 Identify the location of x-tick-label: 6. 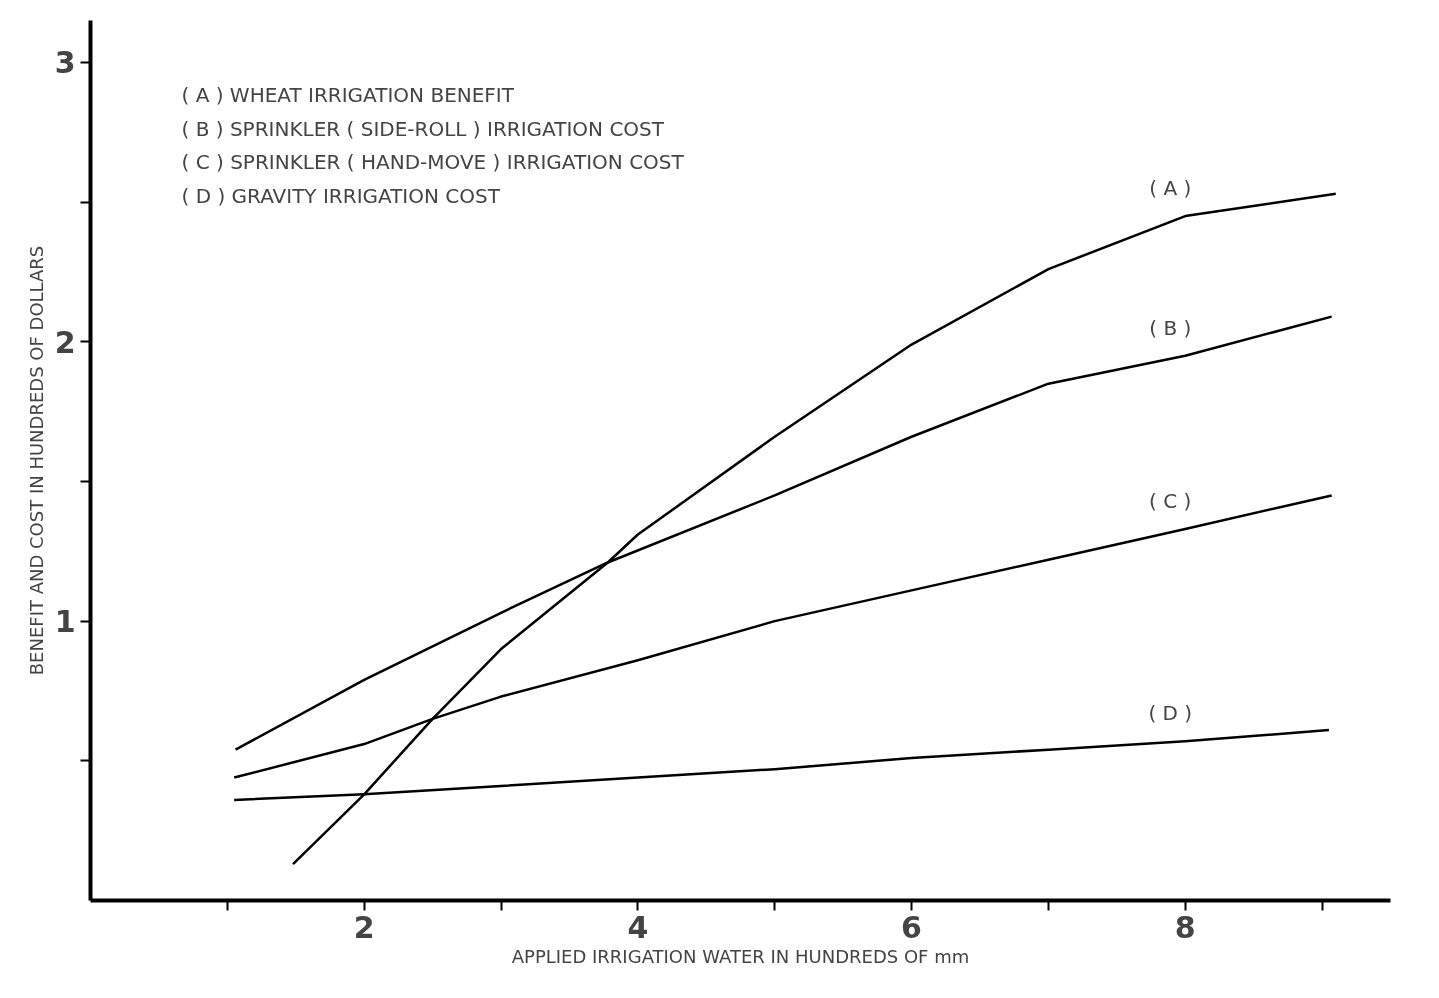
(911, 927).